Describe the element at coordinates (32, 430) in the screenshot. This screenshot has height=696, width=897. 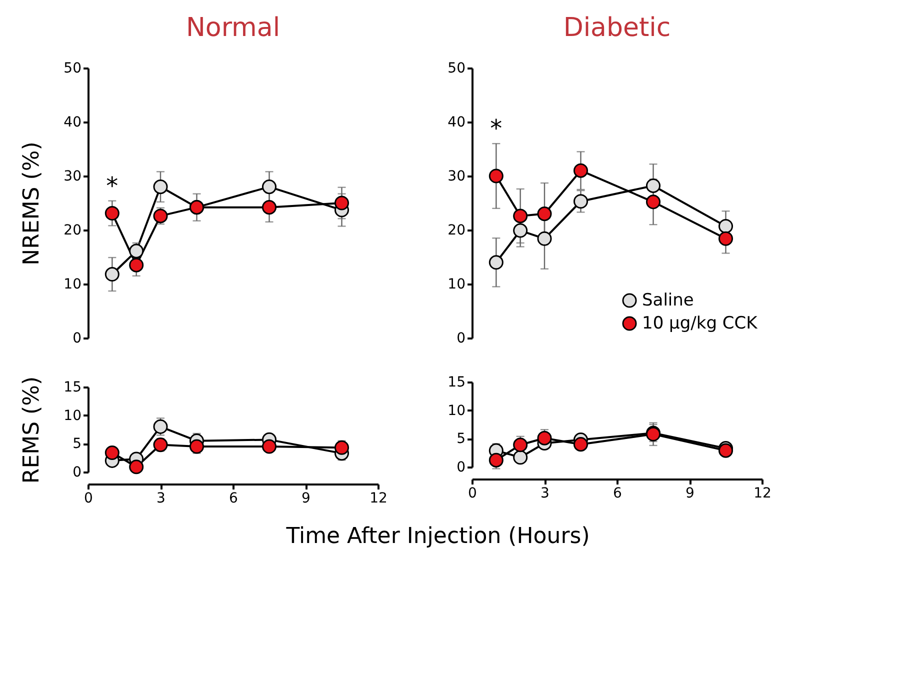
I see `y-axis-title: REMS (%)` at that location.